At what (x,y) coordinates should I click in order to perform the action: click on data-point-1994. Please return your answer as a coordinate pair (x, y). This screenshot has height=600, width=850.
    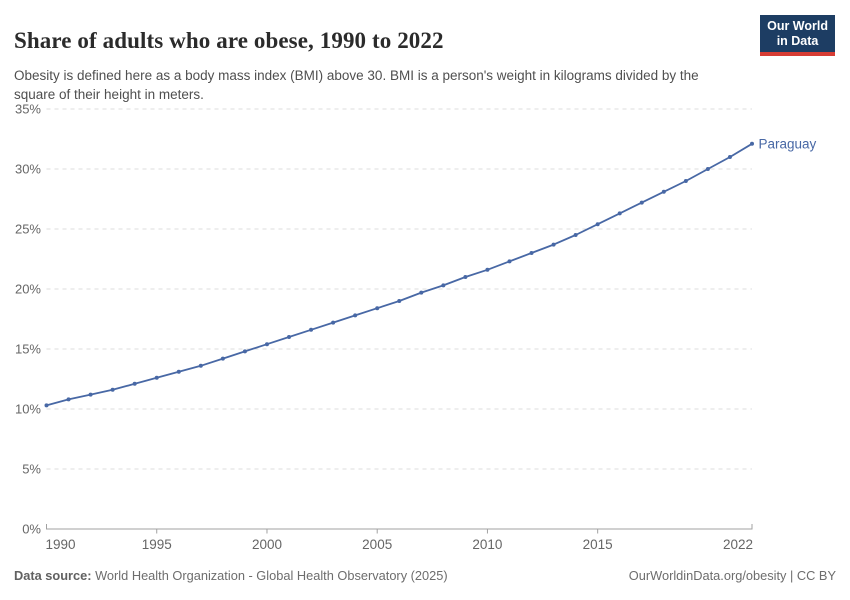
    Looking at the image, I should click on (134, 383).